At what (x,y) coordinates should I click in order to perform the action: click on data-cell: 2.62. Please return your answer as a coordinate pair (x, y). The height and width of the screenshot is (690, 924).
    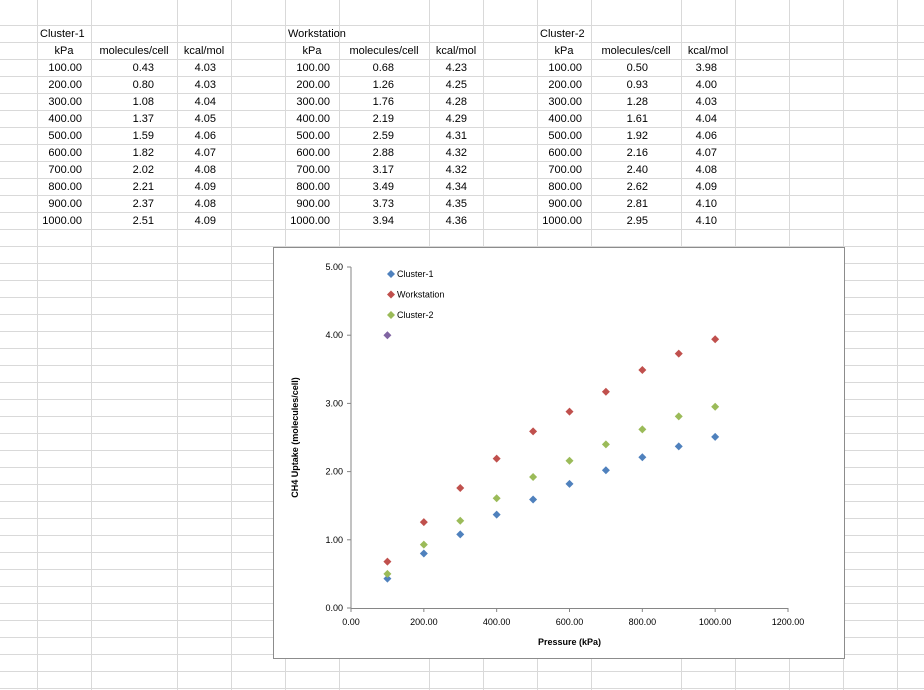
    Looking at the image, I should click on (637, 187).